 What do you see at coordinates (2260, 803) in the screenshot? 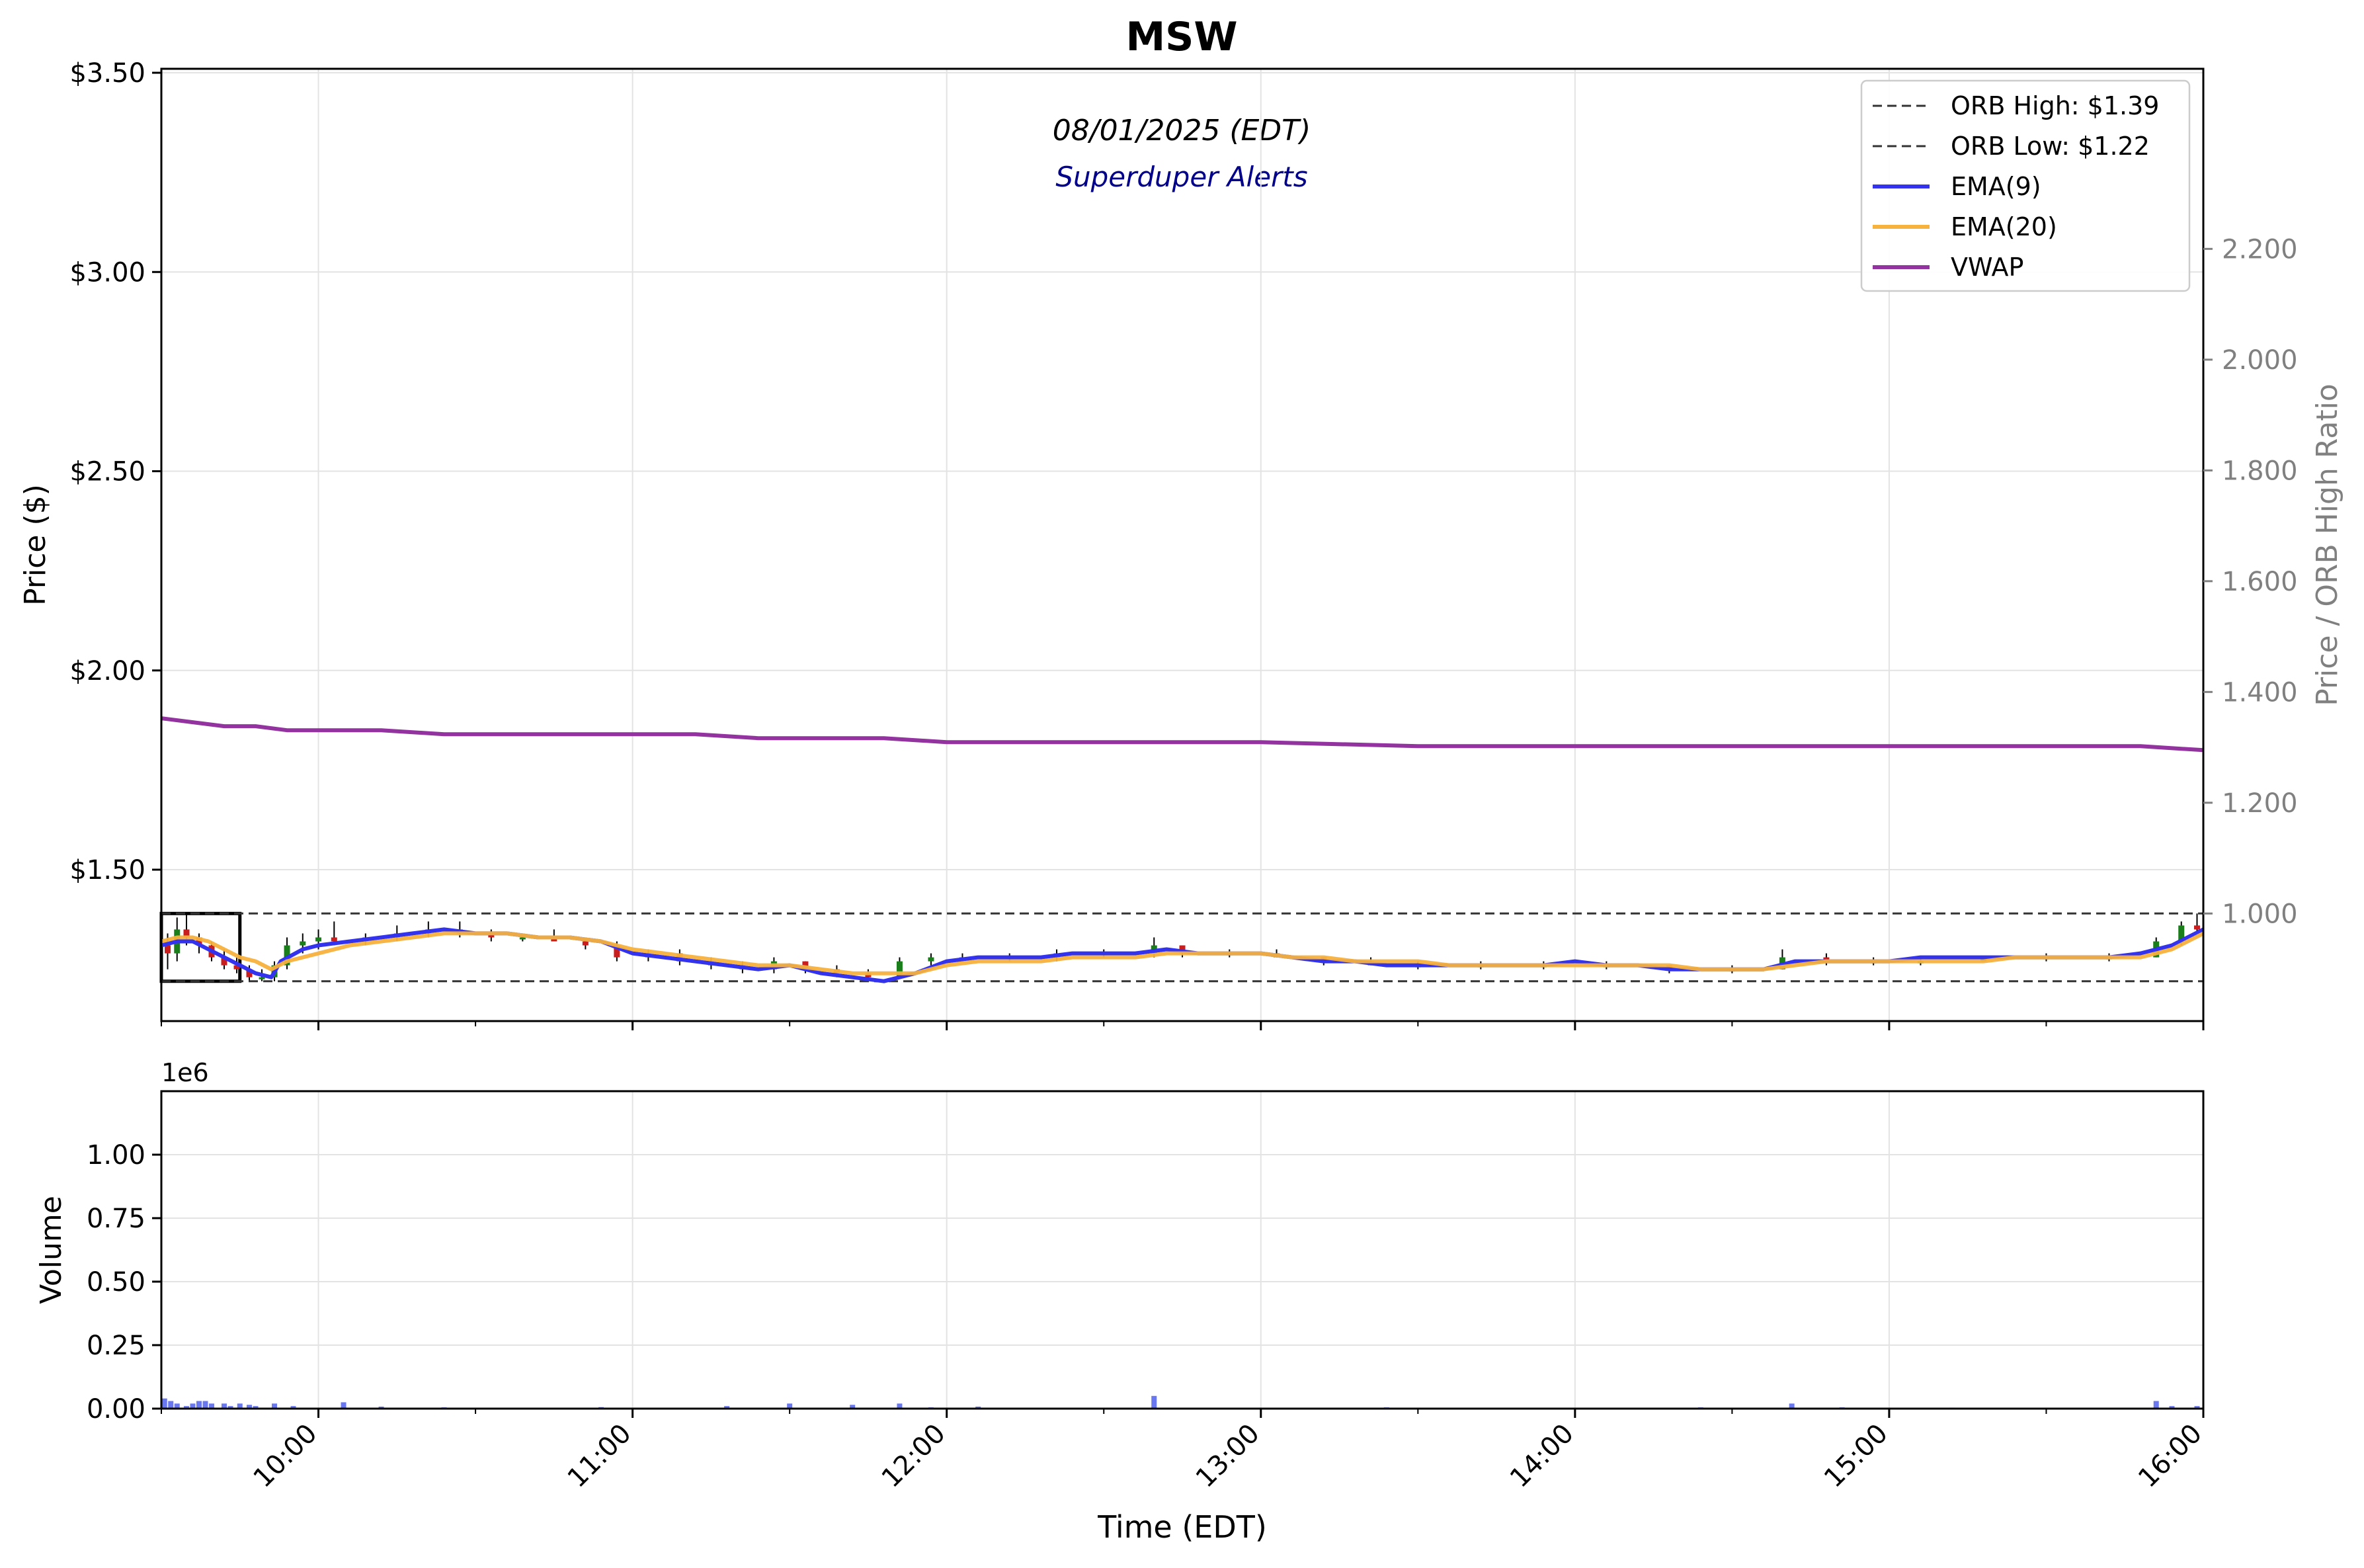
I see `ratio-y-tick-label: 1.200` at bounding box center [2260, 803].